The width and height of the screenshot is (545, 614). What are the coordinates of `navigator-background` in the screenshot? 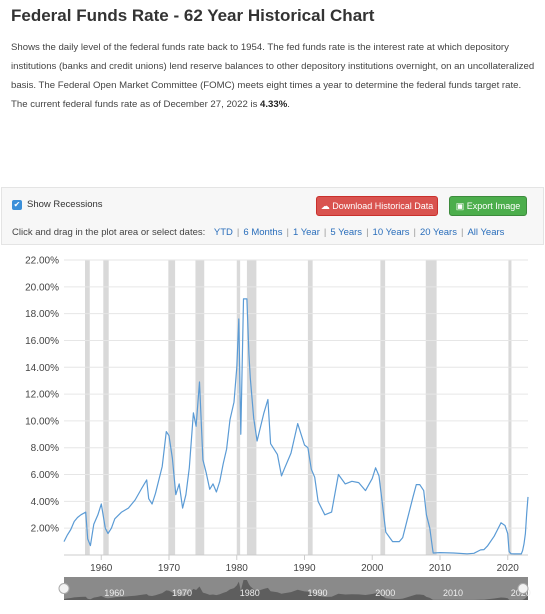 It's located at (296, 588).